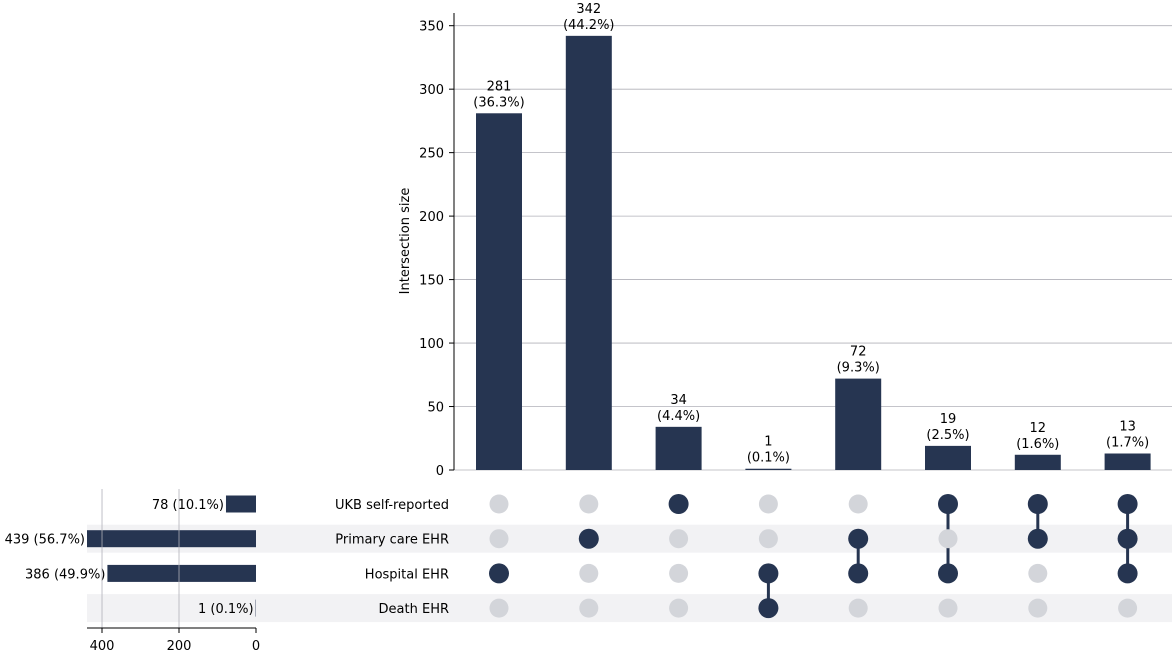 This screenshot has height=652, width=1172. Describe the element at coordinates (948, 419) in the screenshot. I see `bar-count-label: 19` at that location.